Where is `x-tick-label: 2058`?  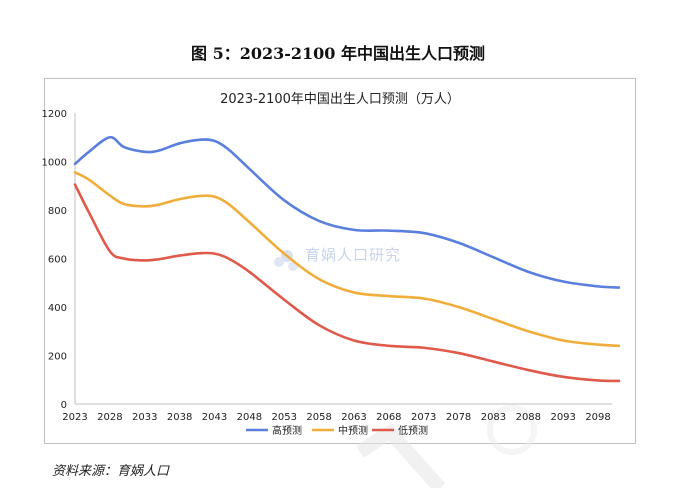
x-tick-label: 2058 is located at coordinates (318, 417).